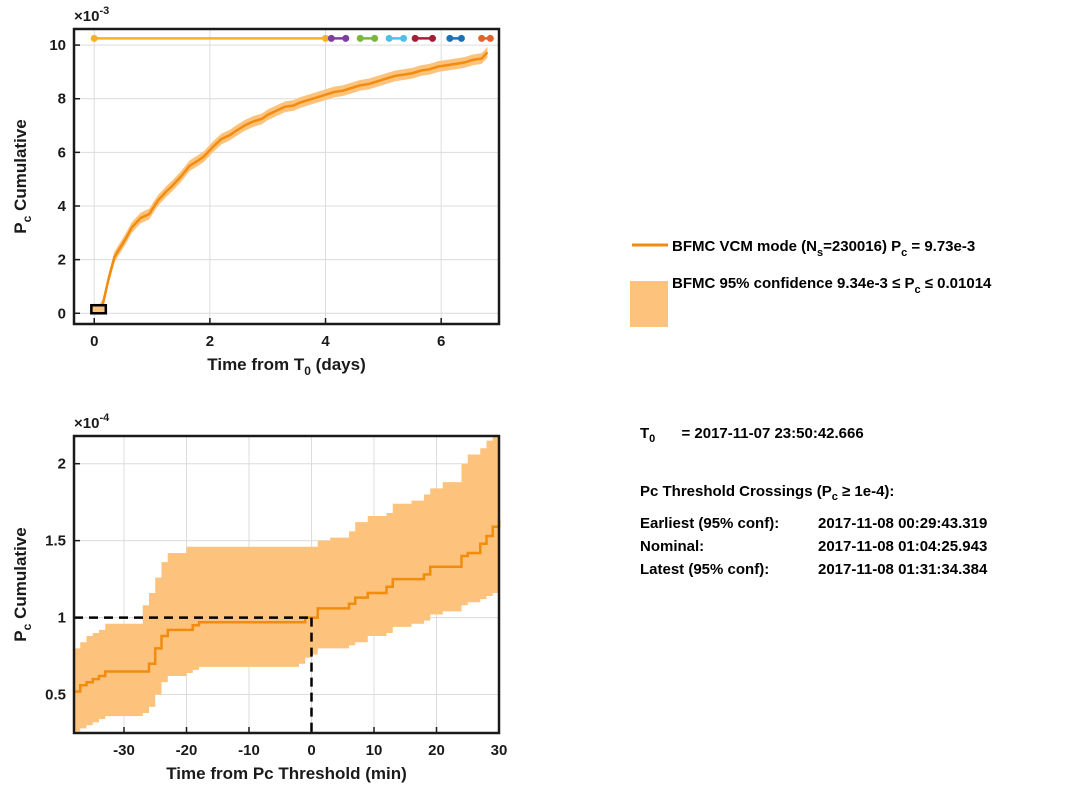  Describe the element at coordinates (311, 750) in the screenshot. I see `bot-xtick-label: 0` at that location.